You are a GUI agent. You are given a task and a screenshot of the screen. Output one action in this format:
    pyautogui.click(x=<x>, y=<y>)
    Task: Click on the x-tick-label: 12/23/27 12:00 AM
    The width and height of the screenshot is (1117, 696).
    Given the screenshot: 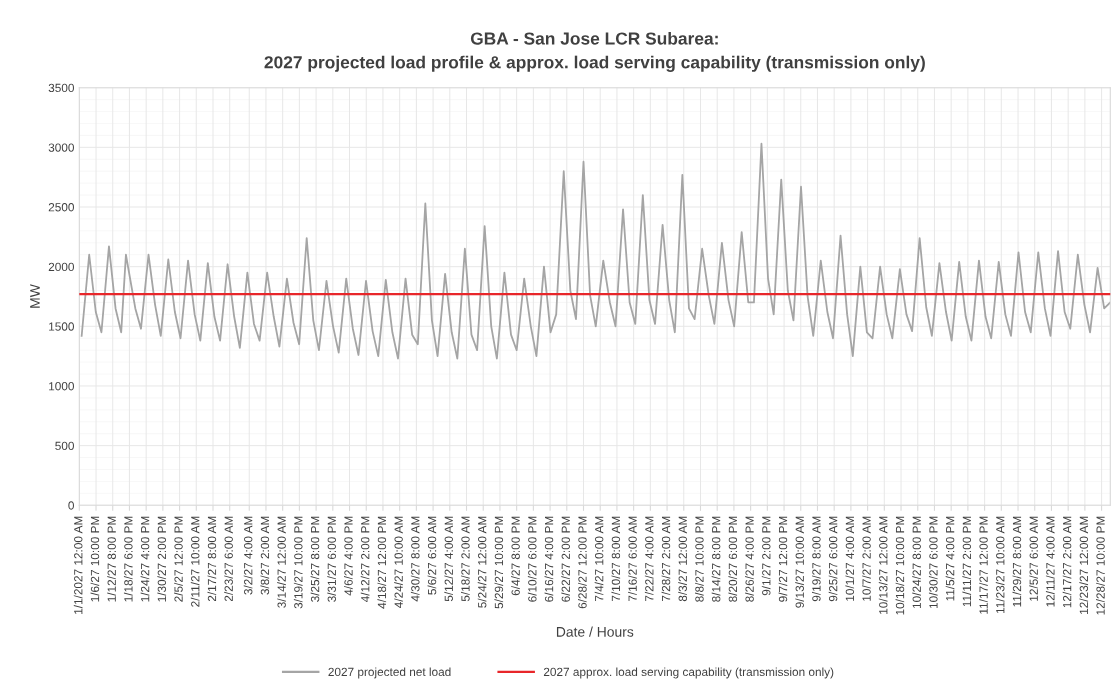 What is the action you would take?
    pyautogui.click(x=1084, y=565)
    